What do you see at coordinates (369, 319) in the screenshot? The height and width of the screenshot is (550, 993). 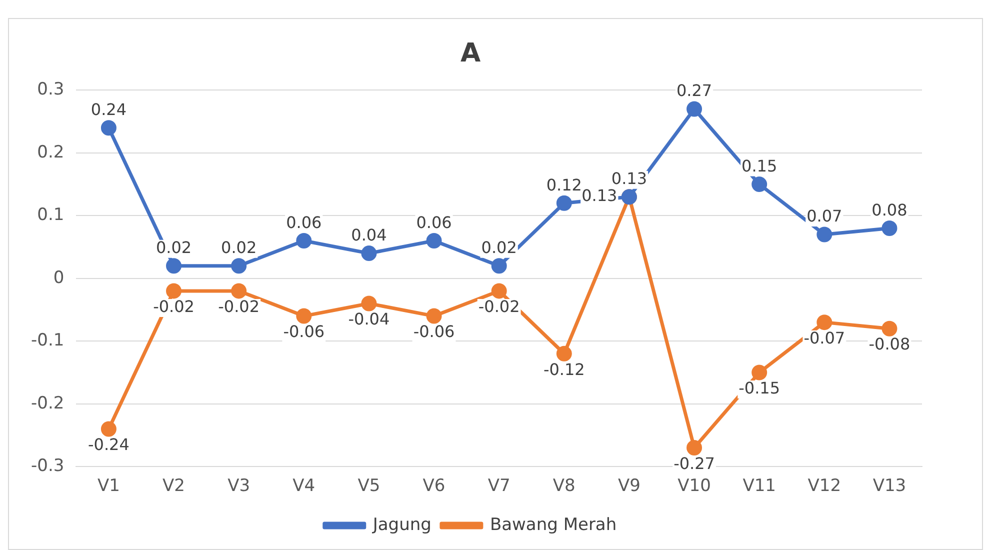 I see `data-label: -0.04` at bounding box center [369, 319].